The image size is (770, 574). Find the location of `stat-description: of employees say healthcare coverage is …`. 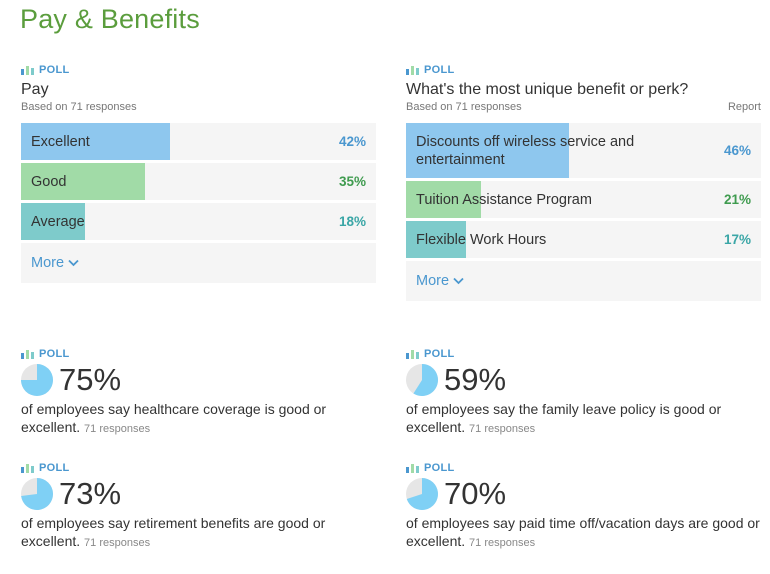

stat-description: of employees say healthcare coverage is … is located at coordinates (174, 418).